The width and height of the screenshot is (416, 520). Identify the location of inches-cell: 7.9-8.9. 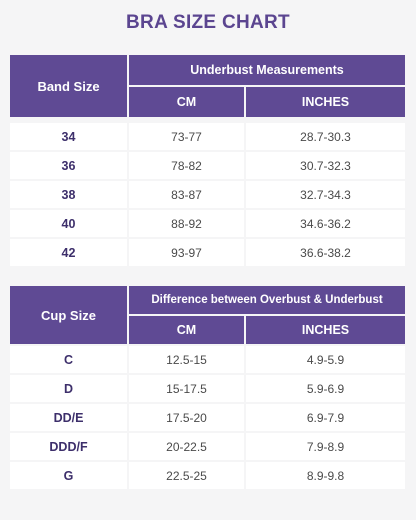
(326, 447).